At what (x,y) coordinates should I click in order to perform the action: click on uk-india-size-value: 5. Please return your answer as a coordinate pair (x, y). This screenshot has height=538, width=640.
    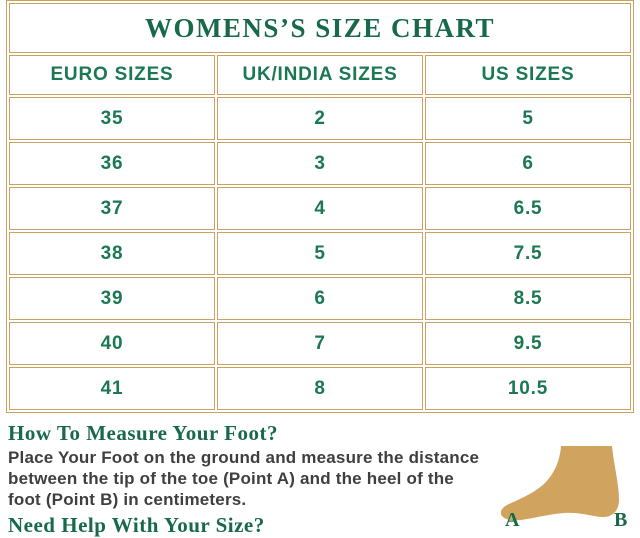
    Looking at the image, I should click on (320, 253).